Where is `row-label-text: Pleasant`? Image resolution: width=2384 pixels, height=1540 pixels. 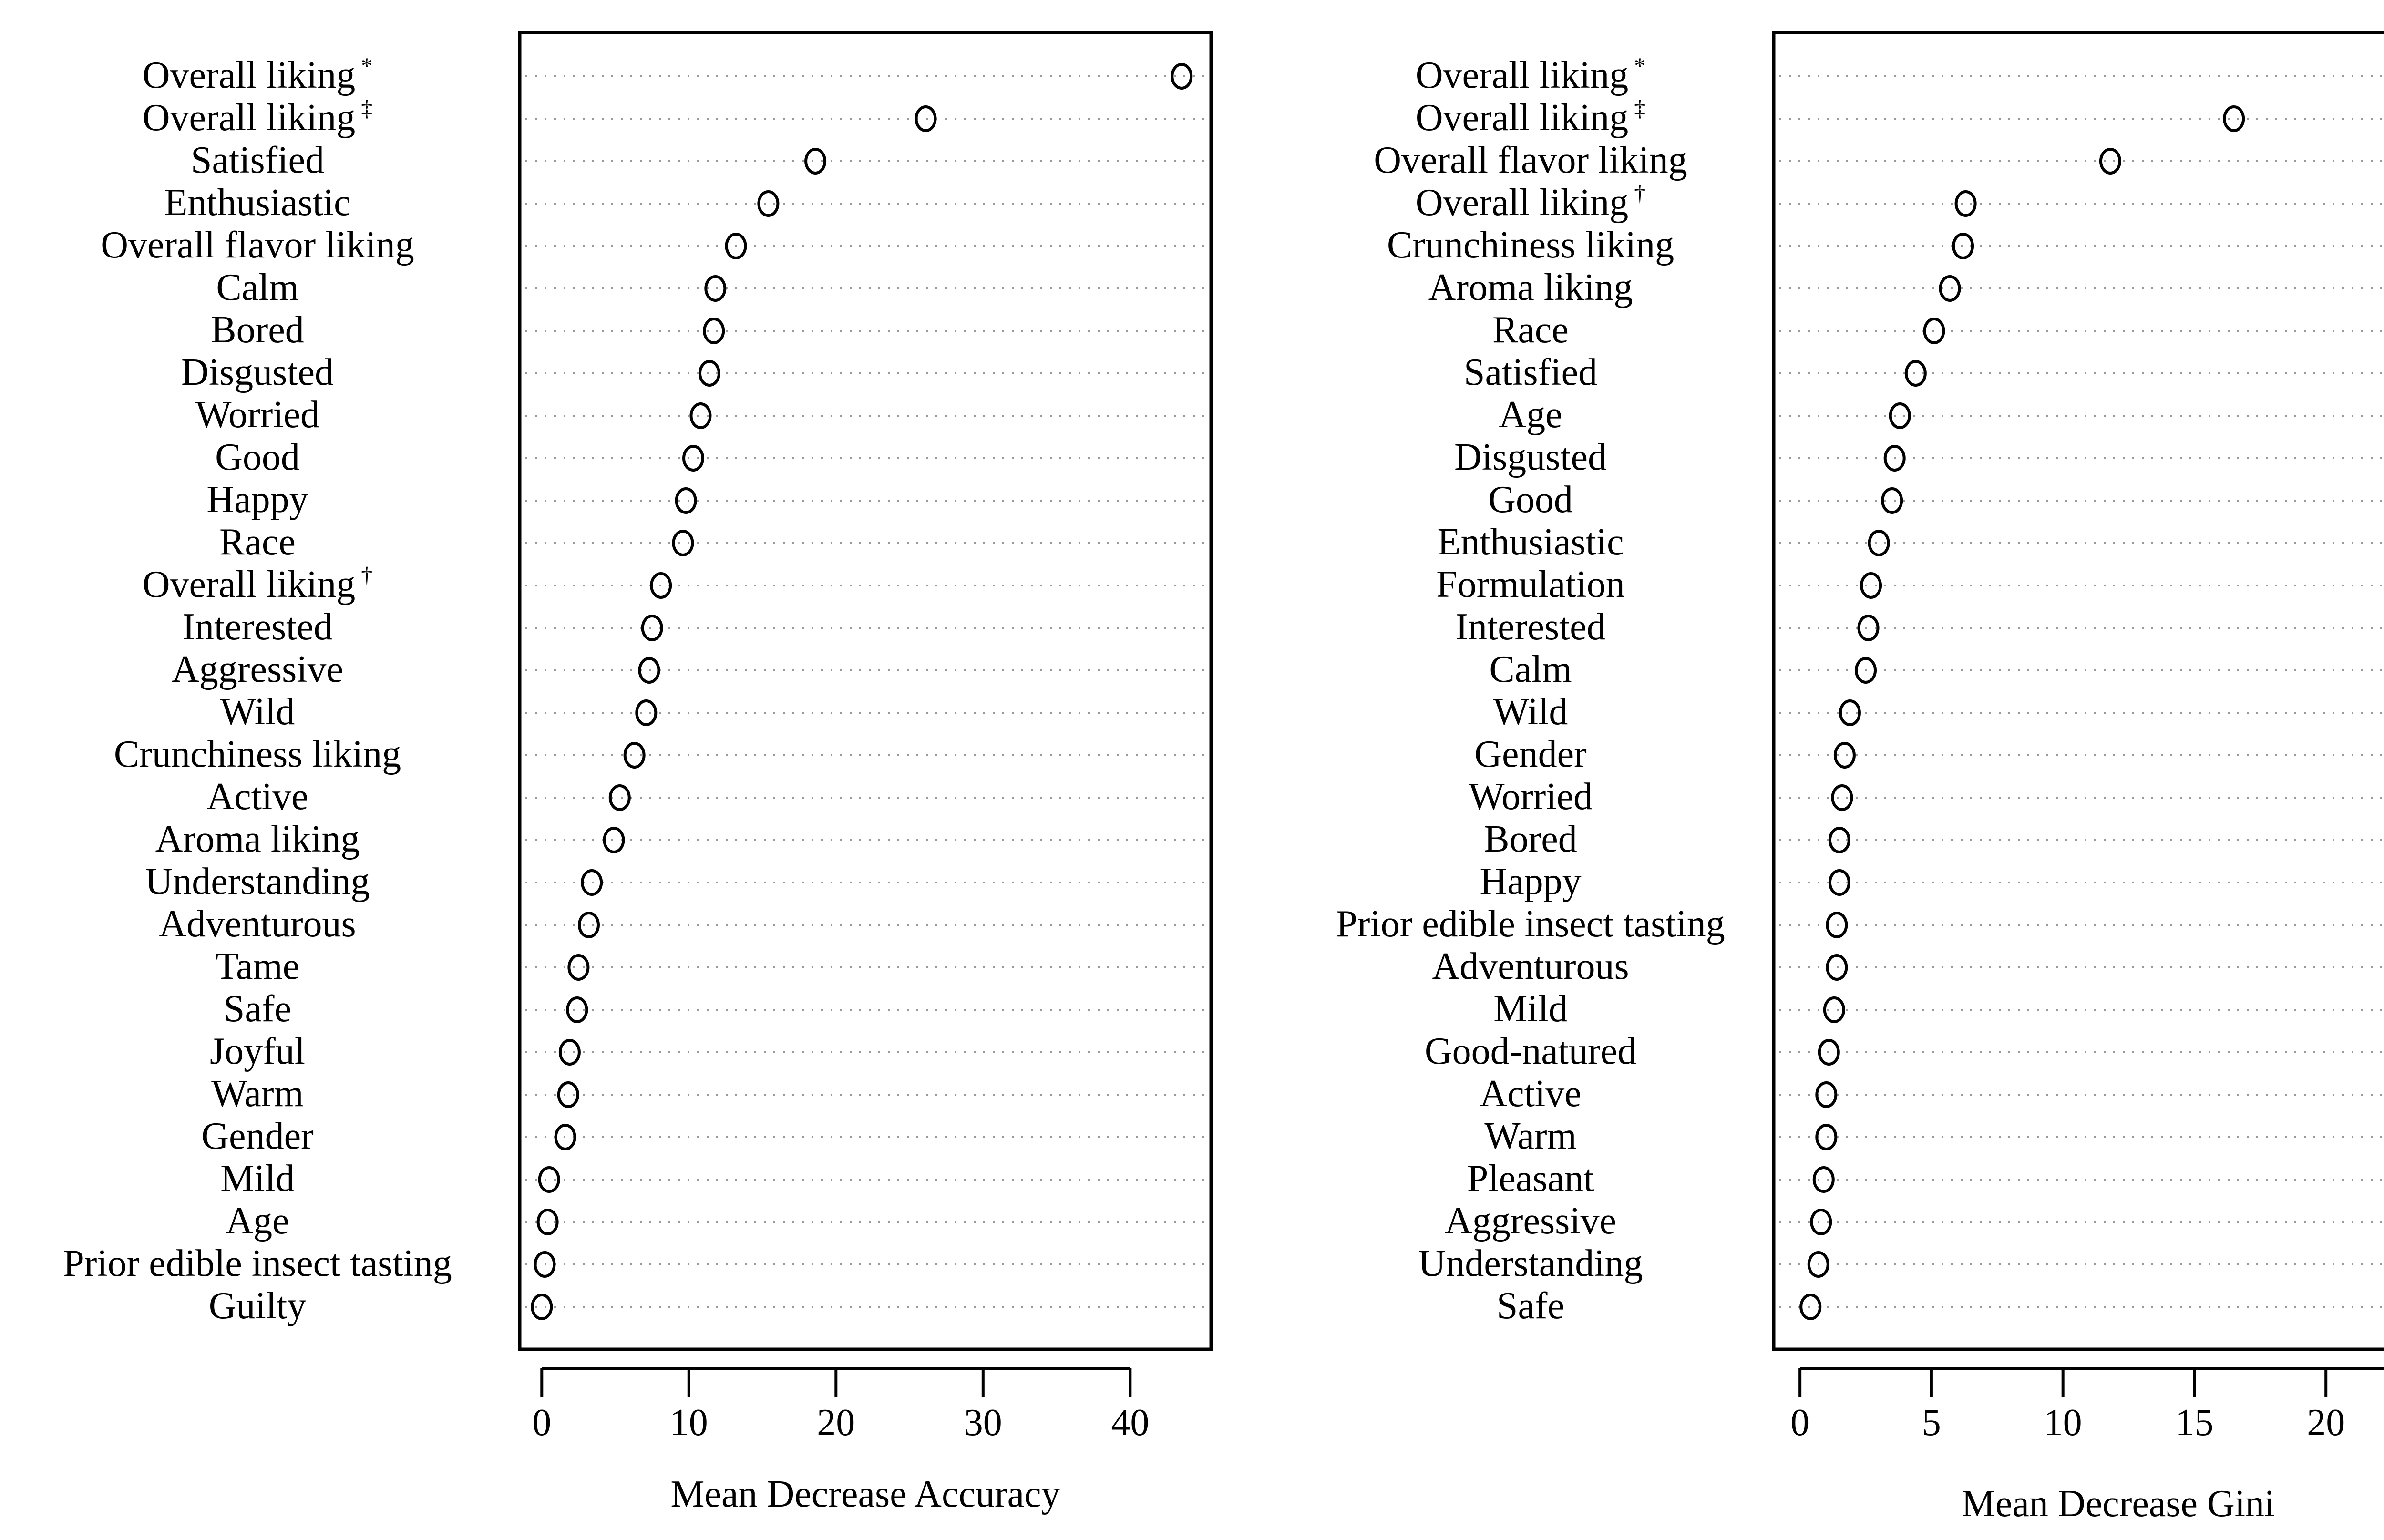
row-label-text: Pleasant is located at coordinates (1531, 1179).